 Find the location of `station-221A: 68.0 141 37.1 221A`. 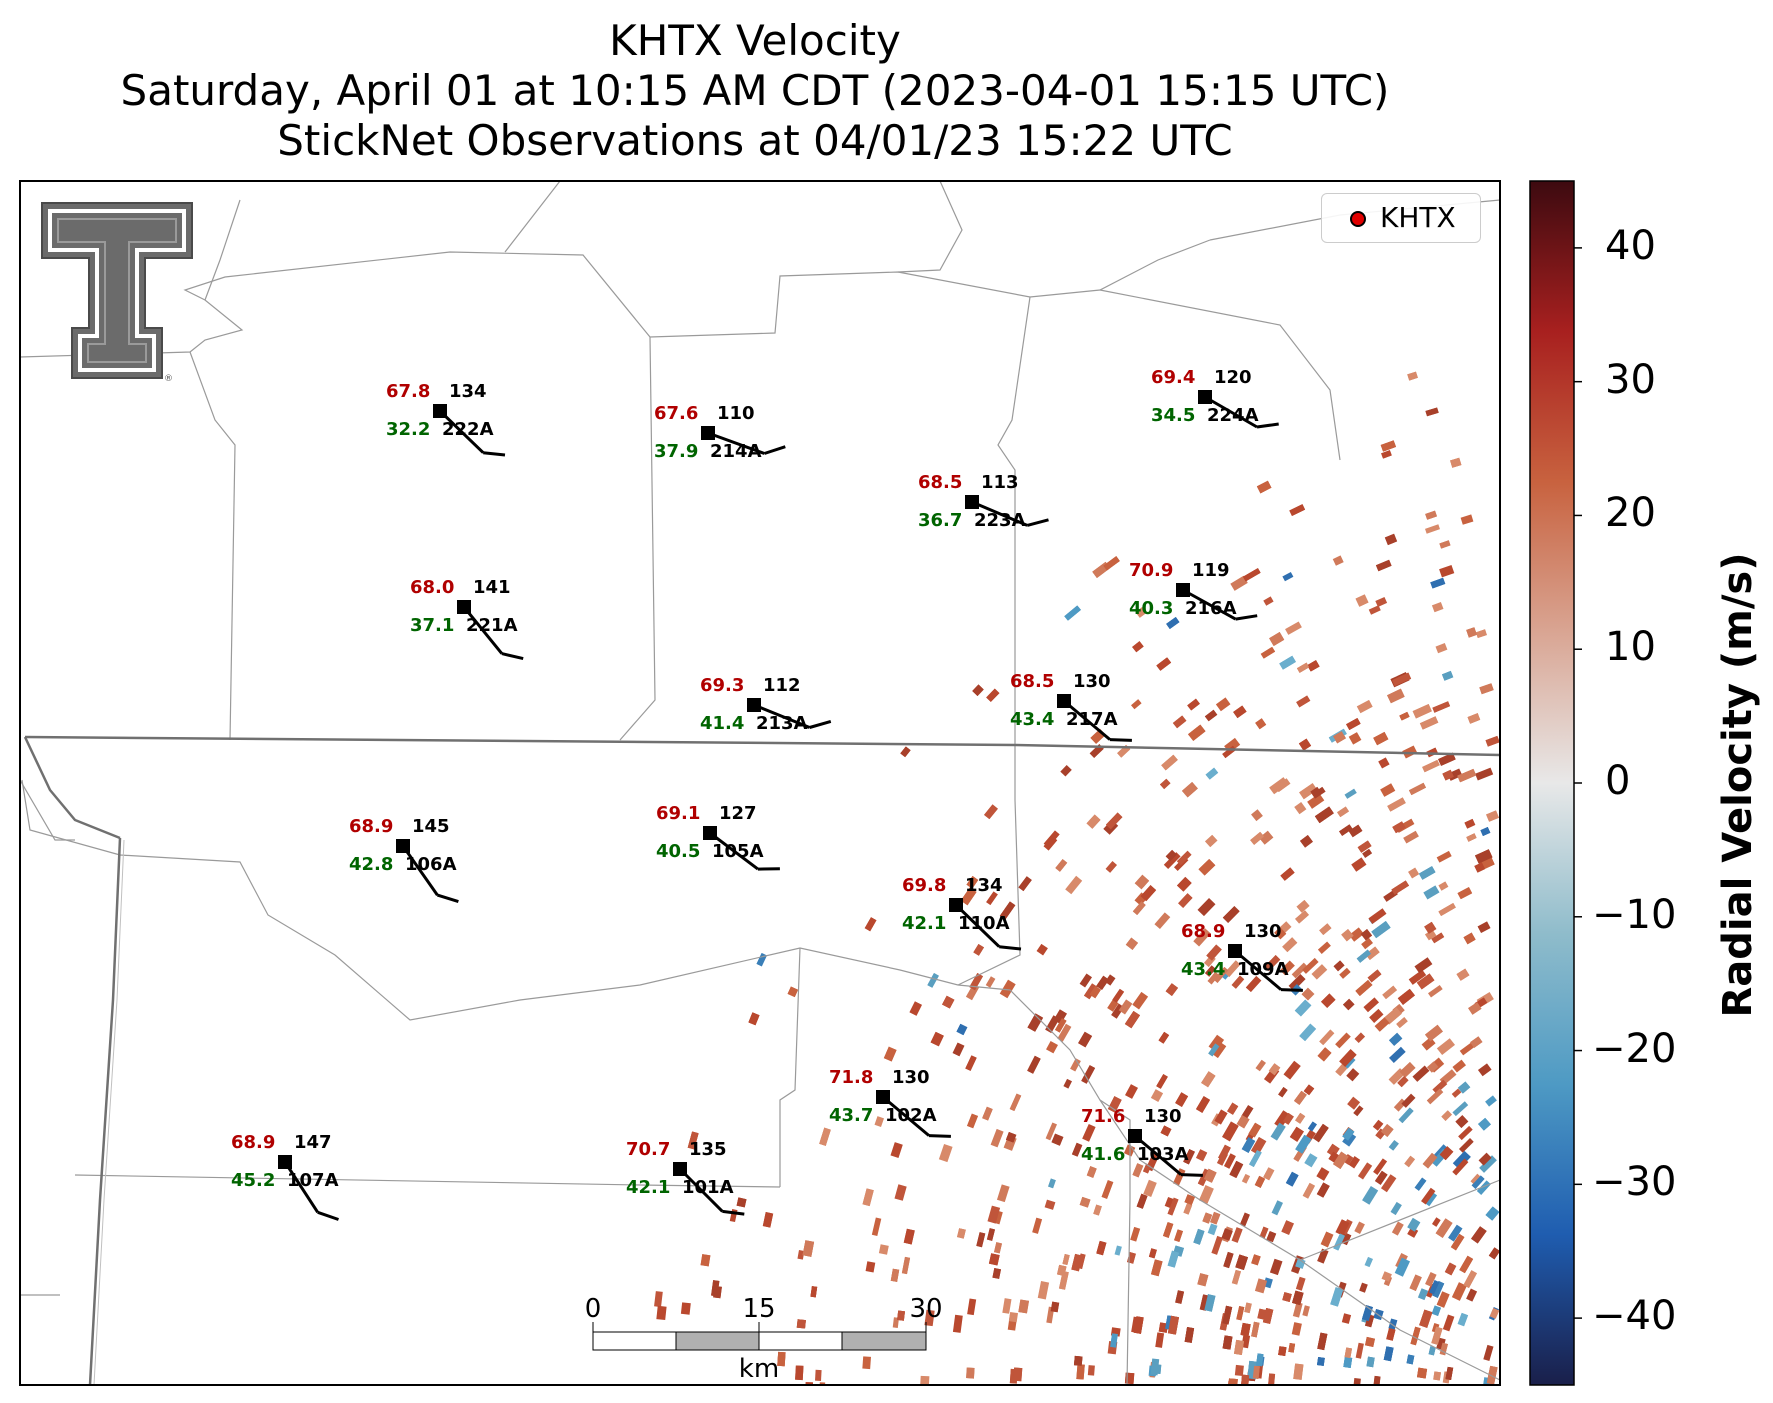

station-221A: 68.0 141 37.1 221A is located at coordinates (467, 619).